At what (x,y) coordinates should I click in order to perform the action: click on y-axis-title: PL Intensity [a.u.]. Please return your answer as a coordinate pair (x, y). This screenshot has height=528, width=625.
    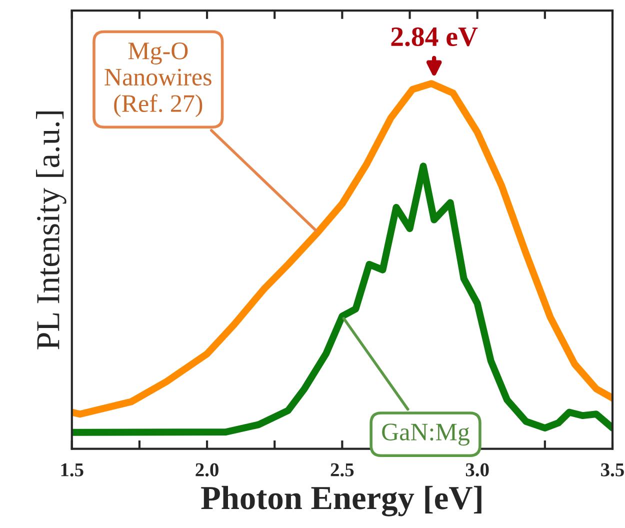
    Looking at the image, I should click on (51, 231).